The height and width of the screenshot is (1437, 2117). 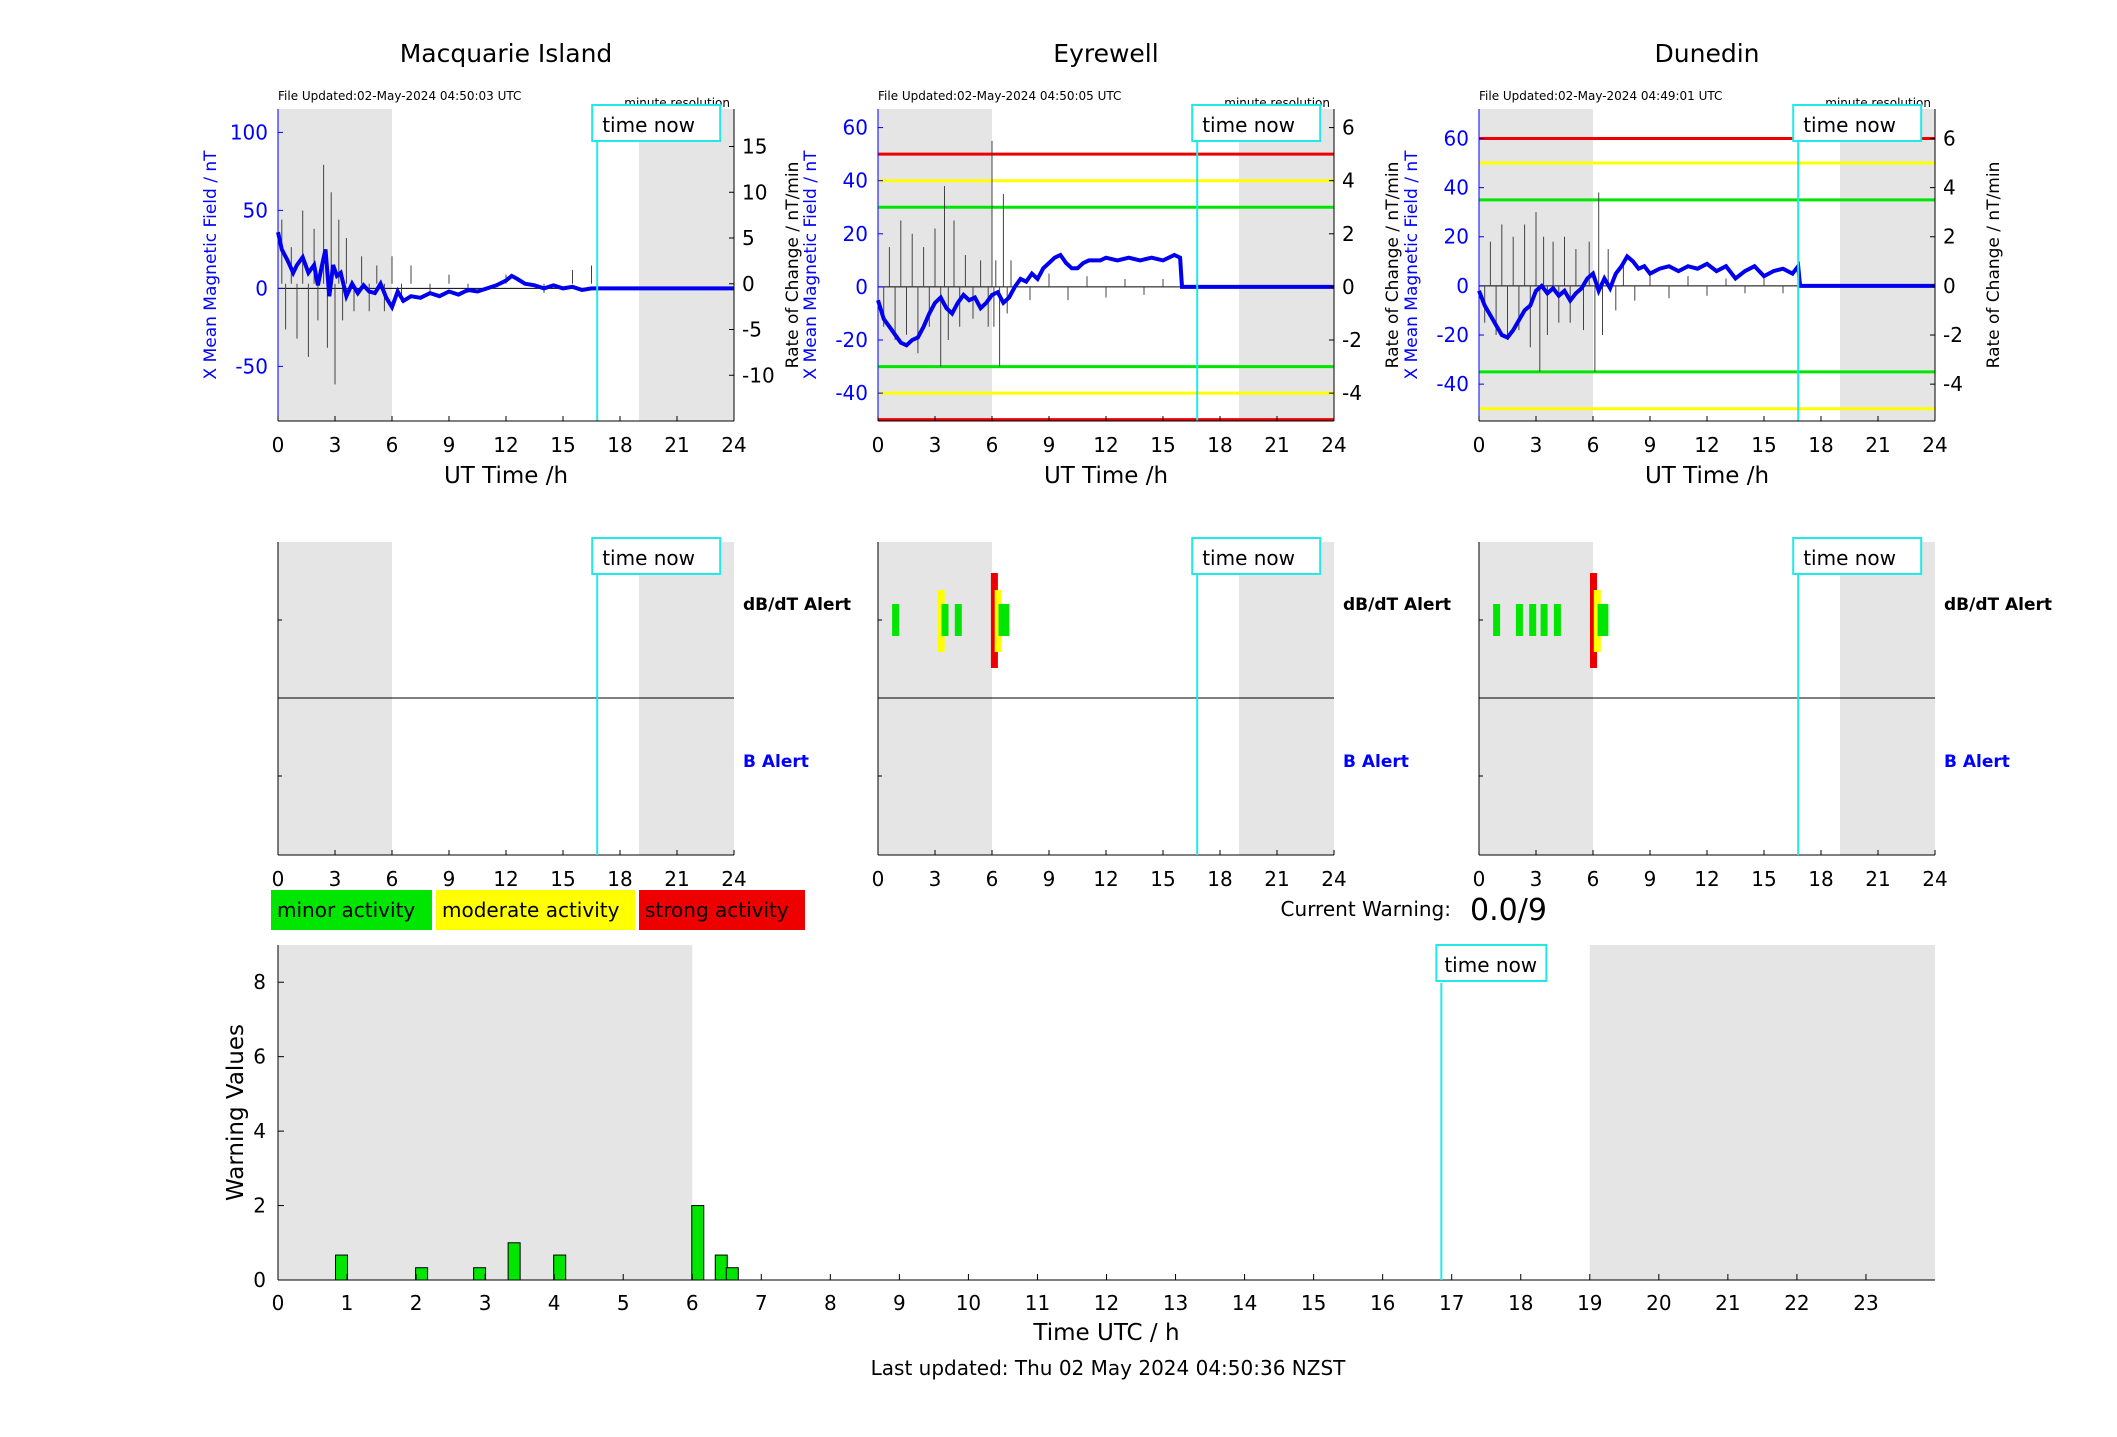 I want to click on legend-swatch, so click(x=722, y=910).